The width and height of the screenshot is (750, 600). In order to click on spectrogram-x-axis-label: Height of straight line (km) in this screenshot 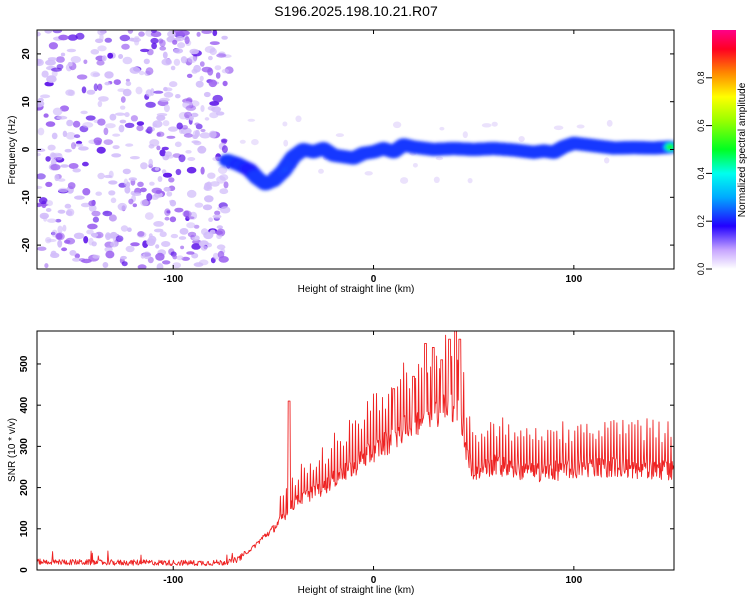, I will do `click(356, 289)`.